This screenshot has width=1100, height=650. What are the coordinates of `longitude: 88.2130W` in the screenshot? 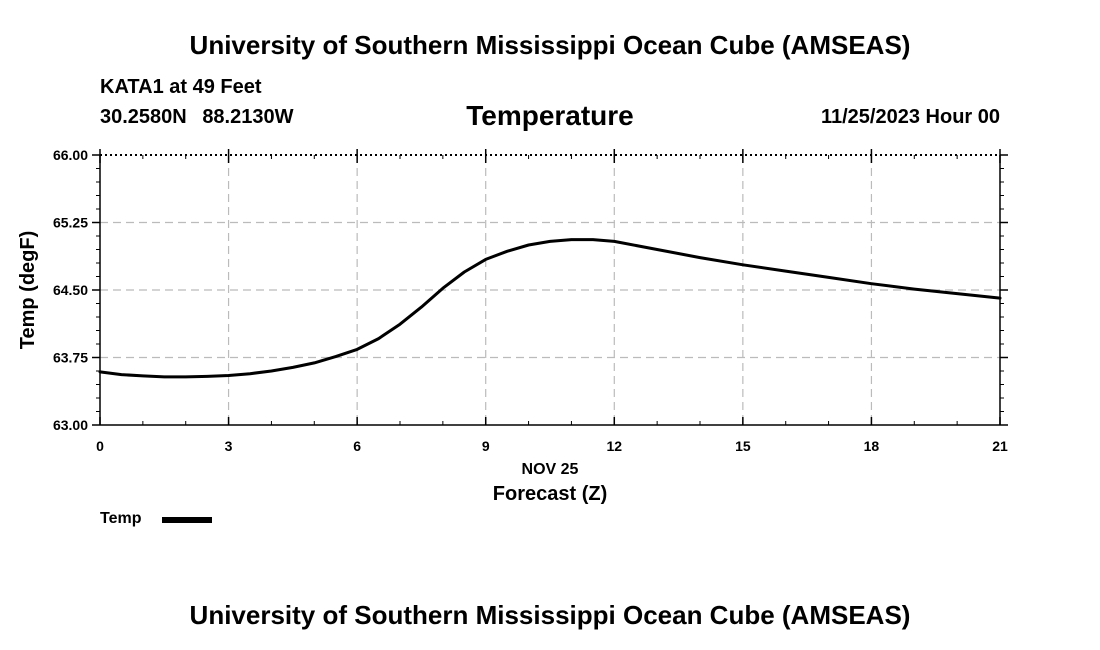 It's located at (248, 117).